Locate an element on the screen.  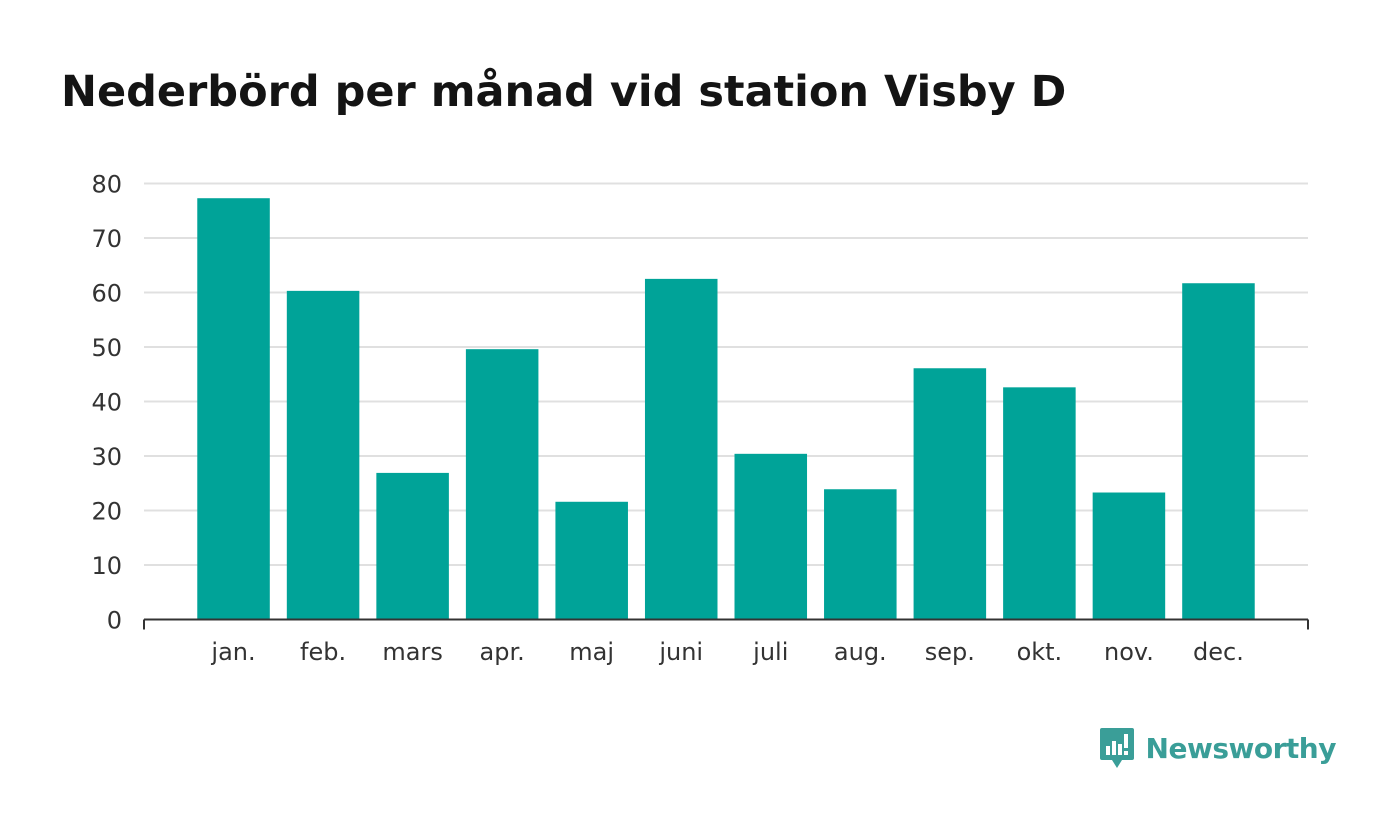
y-axis-tick-labels: 0 10 20 30 40 50 60 70 80 is located at coordinates (106, 403).